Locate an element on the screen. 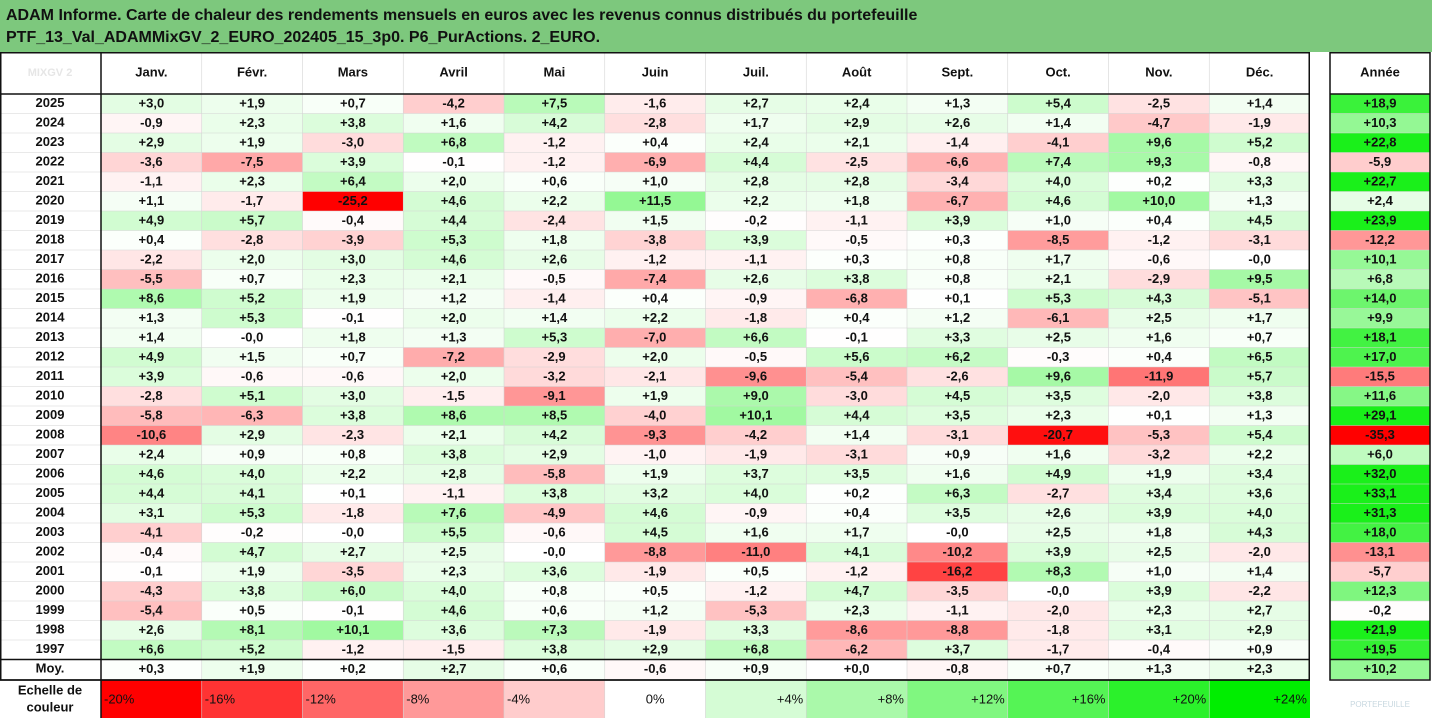 This screenshot has width=1432, height=718. cell-value: +0,7 is located at coordinates (1260, 337).